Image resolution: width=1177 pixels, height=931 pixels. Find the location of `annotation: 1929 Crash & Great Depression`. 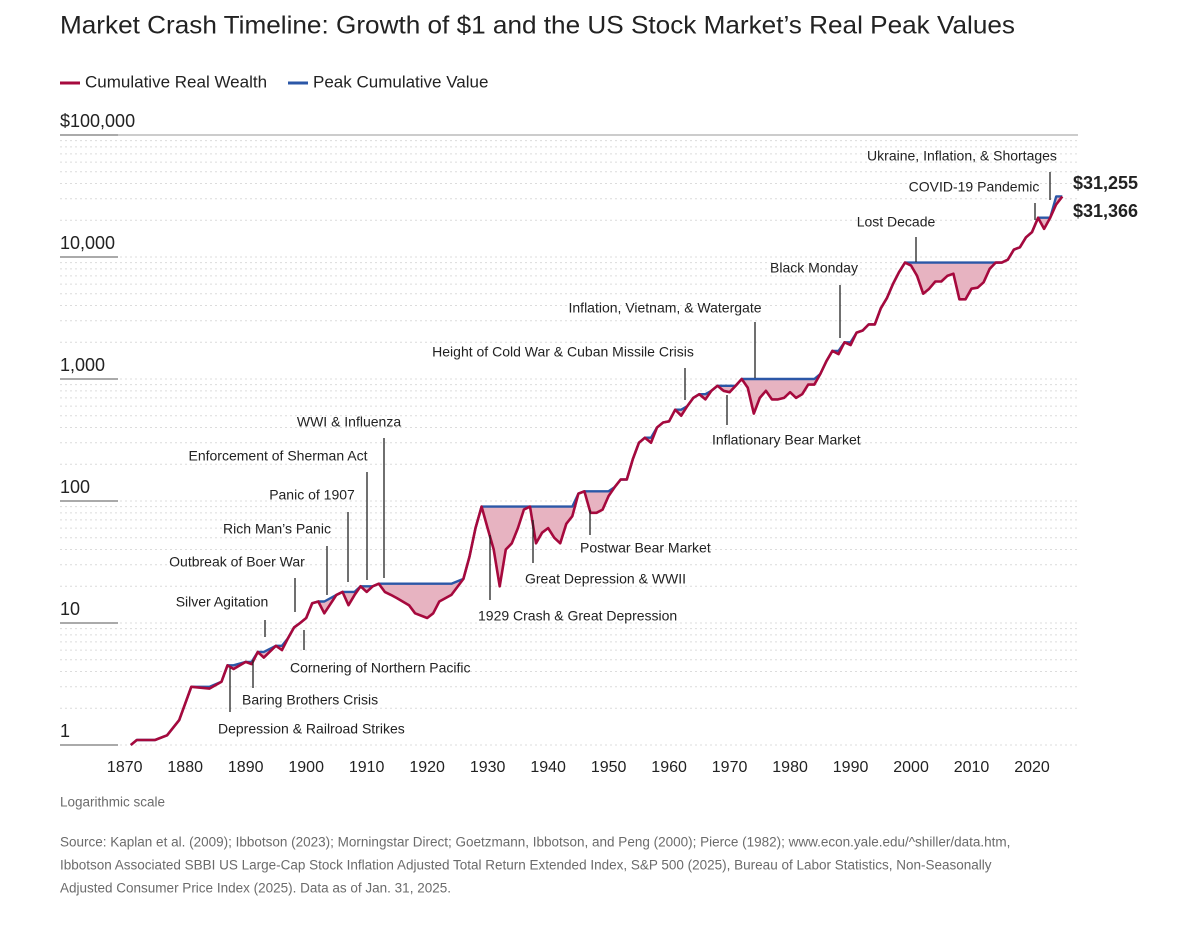

annotation: 1929 Crash & Great Depression is located at coordinates (577, 616).